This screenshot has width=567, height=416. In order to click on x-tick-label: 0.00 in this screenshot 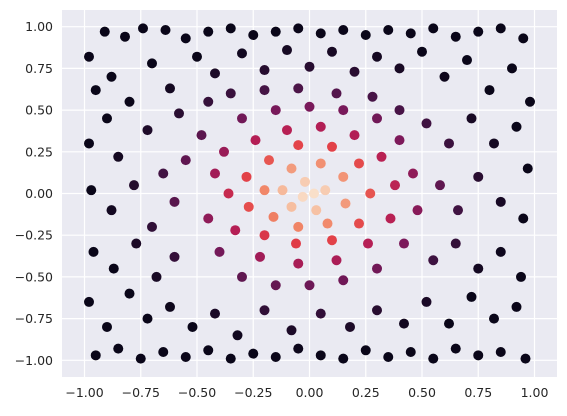, I will do `click(310, 392)`.